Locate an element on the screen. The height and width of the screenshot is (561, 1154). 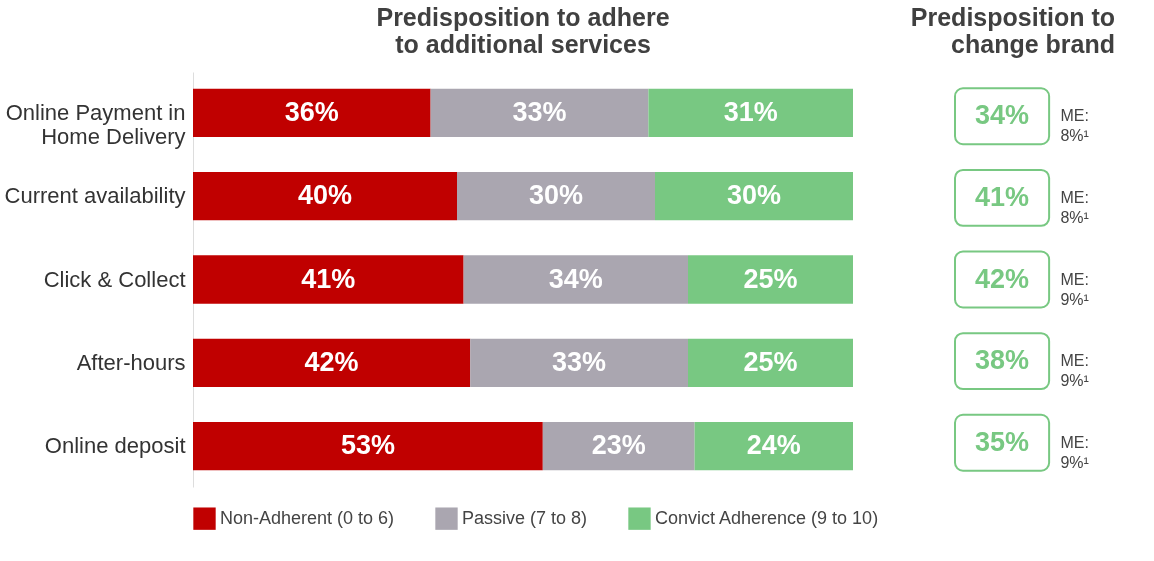
text: 42% is located at coordinates (1002, 278).